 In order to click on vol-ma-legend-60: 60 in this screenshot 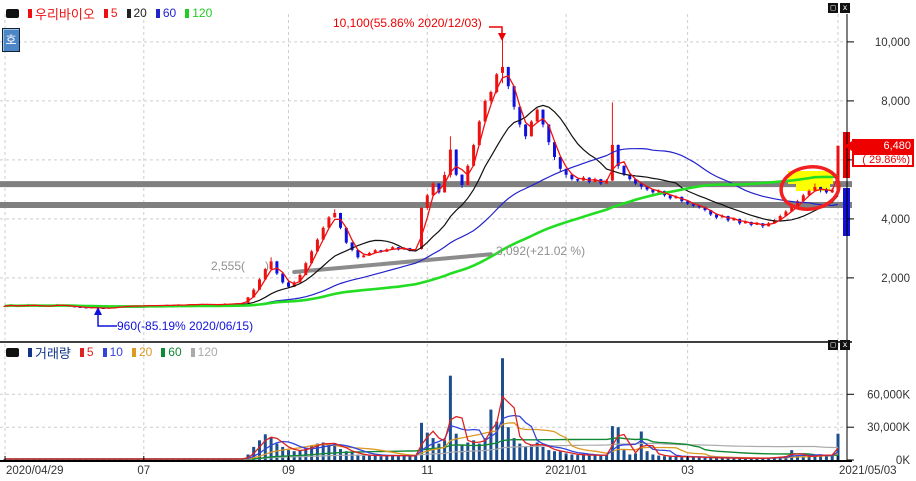, I will do `click(171, 352)`.